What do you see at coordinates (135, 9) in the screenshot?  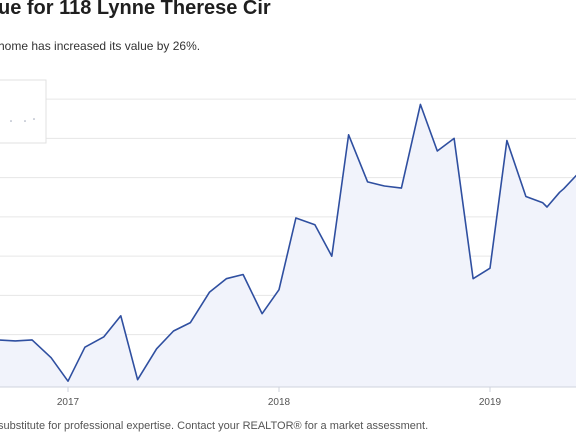 I see `page-title: ue for 118 Lynne Therese Cir` at bounding box center [135, 9].